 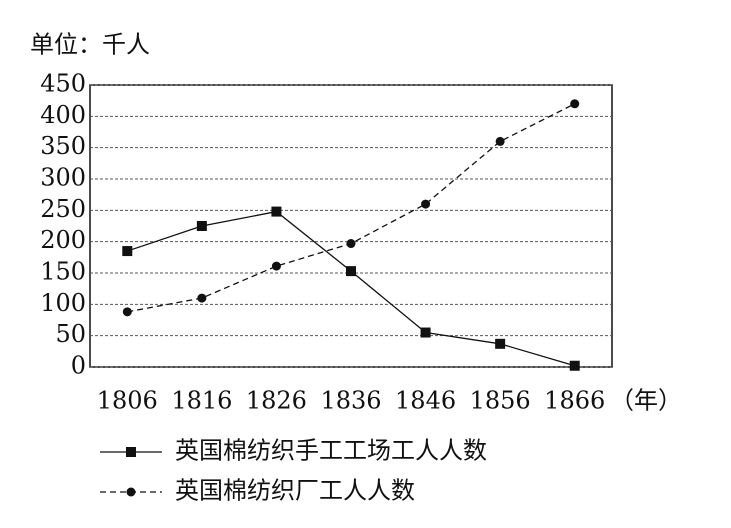 What do you see at coordinates (70, 334) in the screenshot?
I see `y-tick-label: 50` at bounding box center [70, 334].